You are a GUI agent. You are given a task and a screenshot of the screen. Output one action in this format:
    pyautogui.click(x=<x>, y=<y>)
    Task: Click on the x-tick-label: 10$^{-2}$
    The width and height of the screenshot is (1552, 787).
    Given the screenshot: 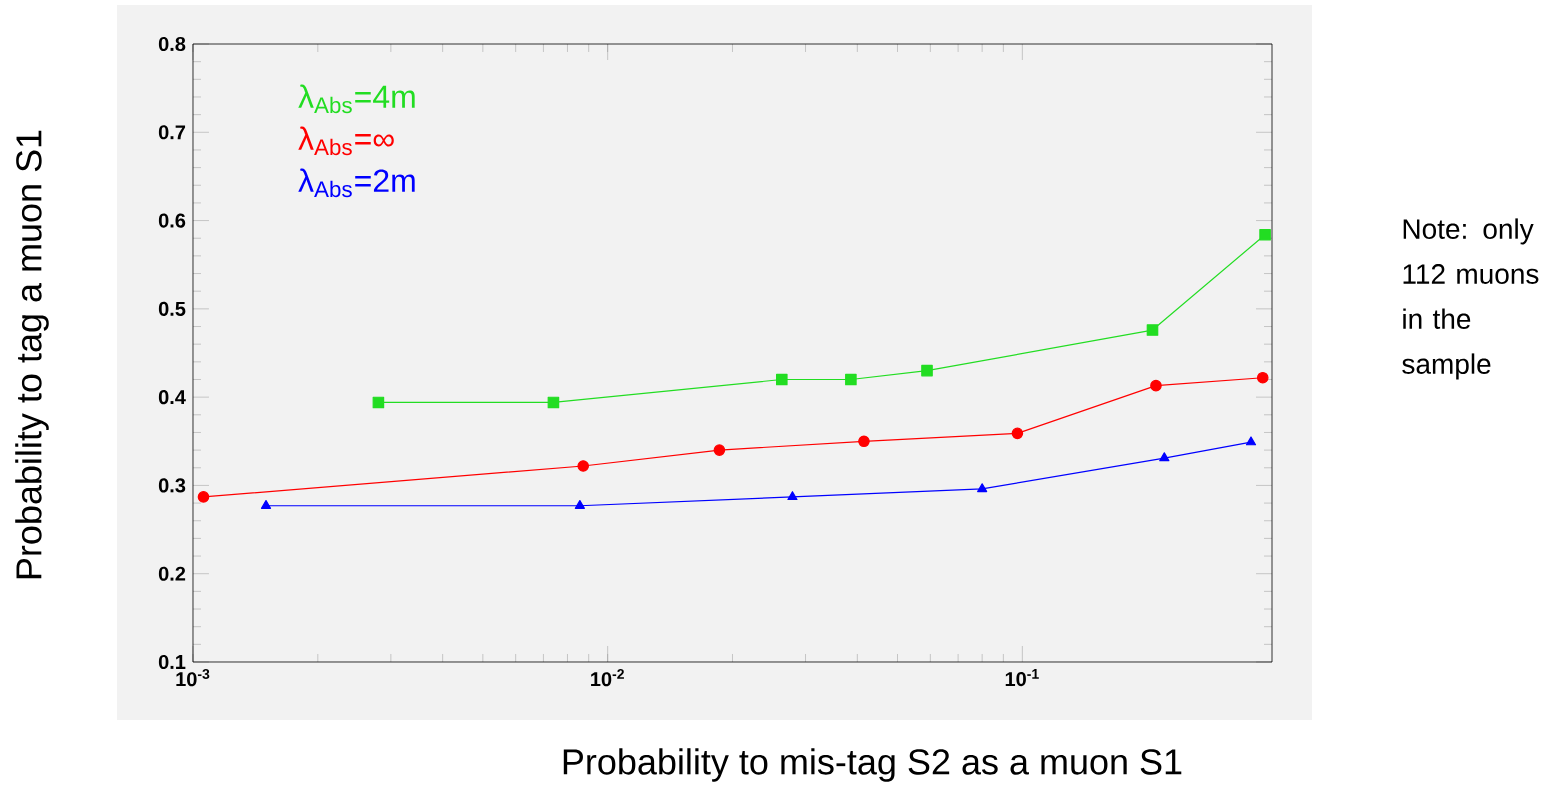 What is the action you would take?
    pyautogui.click(x=607, y=678)
    